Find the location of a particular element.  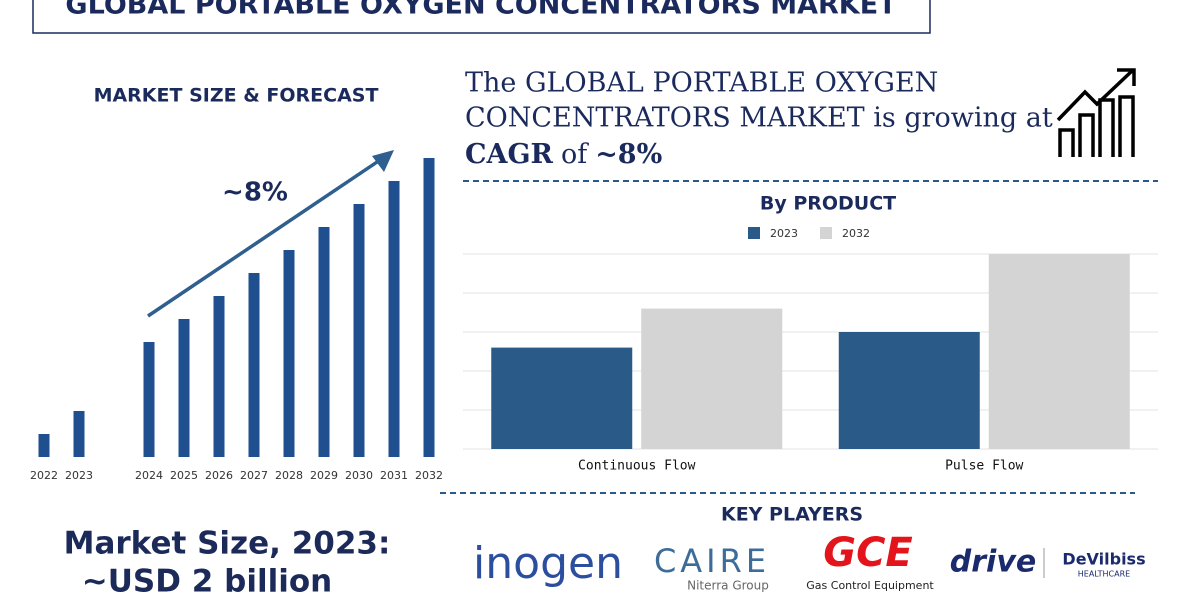

annotation: ~8% is located at coordinates (255, 193).